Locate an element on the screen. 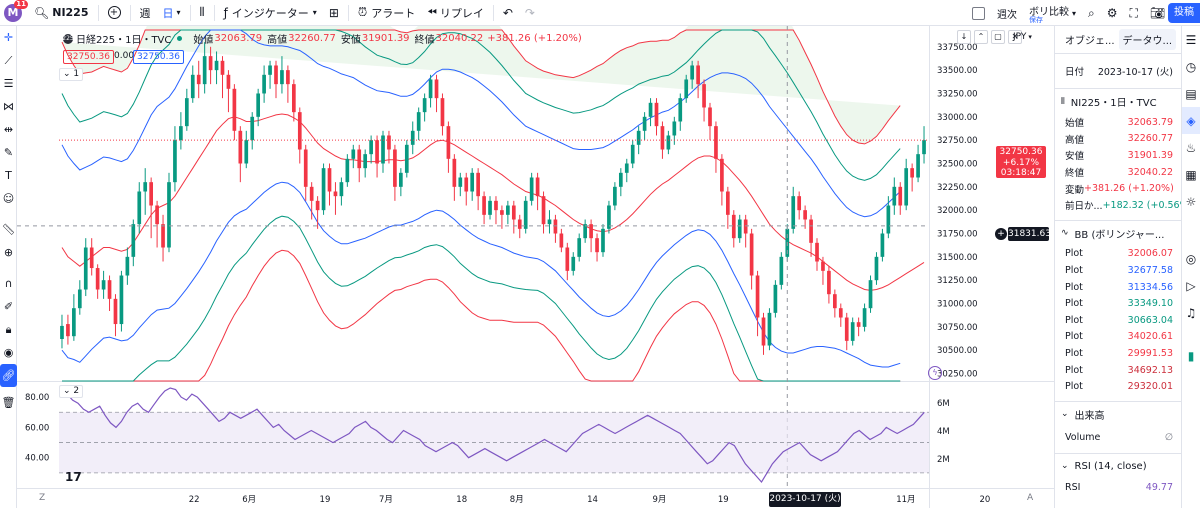  layouts-button: ⊞ is located at coordinates (334, 13).